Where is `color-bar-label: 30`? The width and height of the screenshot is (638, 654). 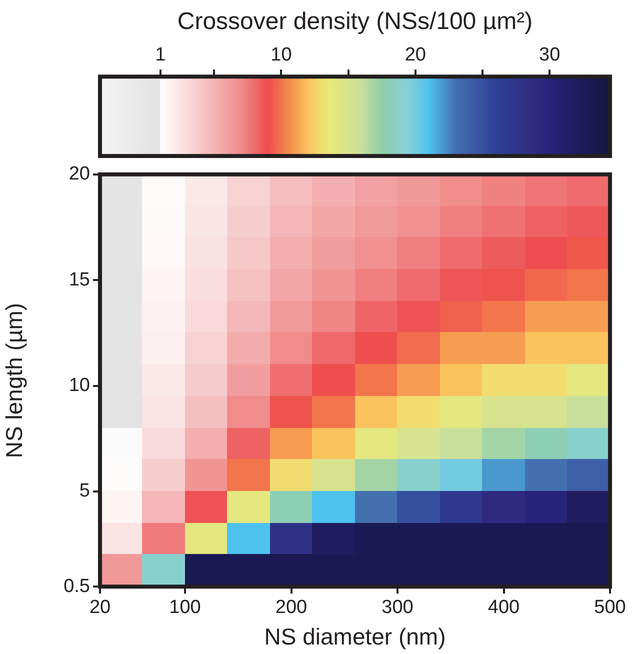
color-bar-label: 30 is located at coordinates (549, 55).